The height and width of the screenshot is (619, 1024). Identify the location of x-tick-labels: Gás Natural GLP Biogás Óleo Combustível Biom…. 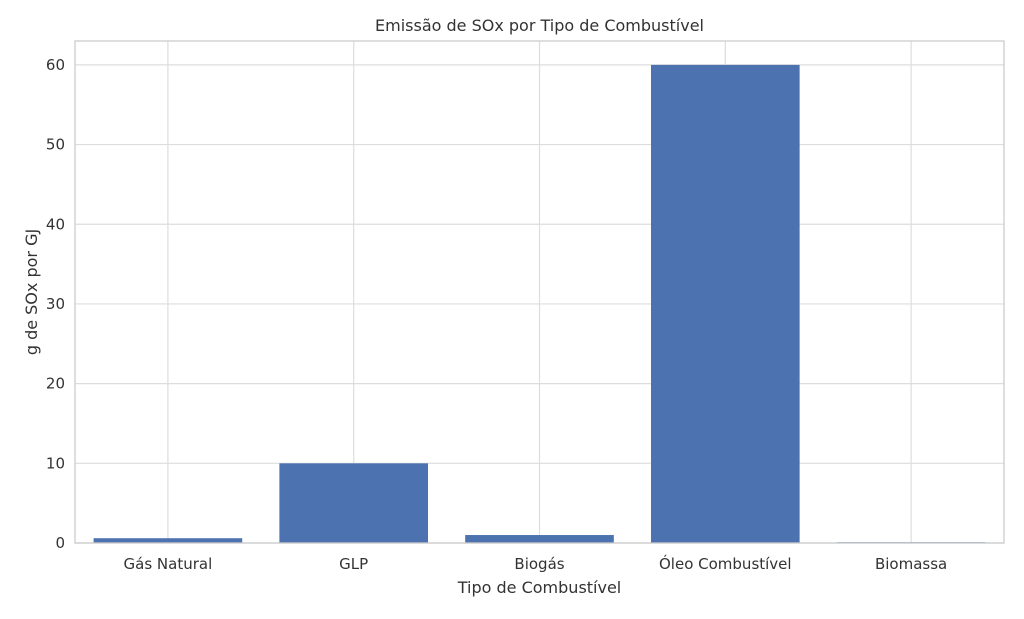
(536, 563).